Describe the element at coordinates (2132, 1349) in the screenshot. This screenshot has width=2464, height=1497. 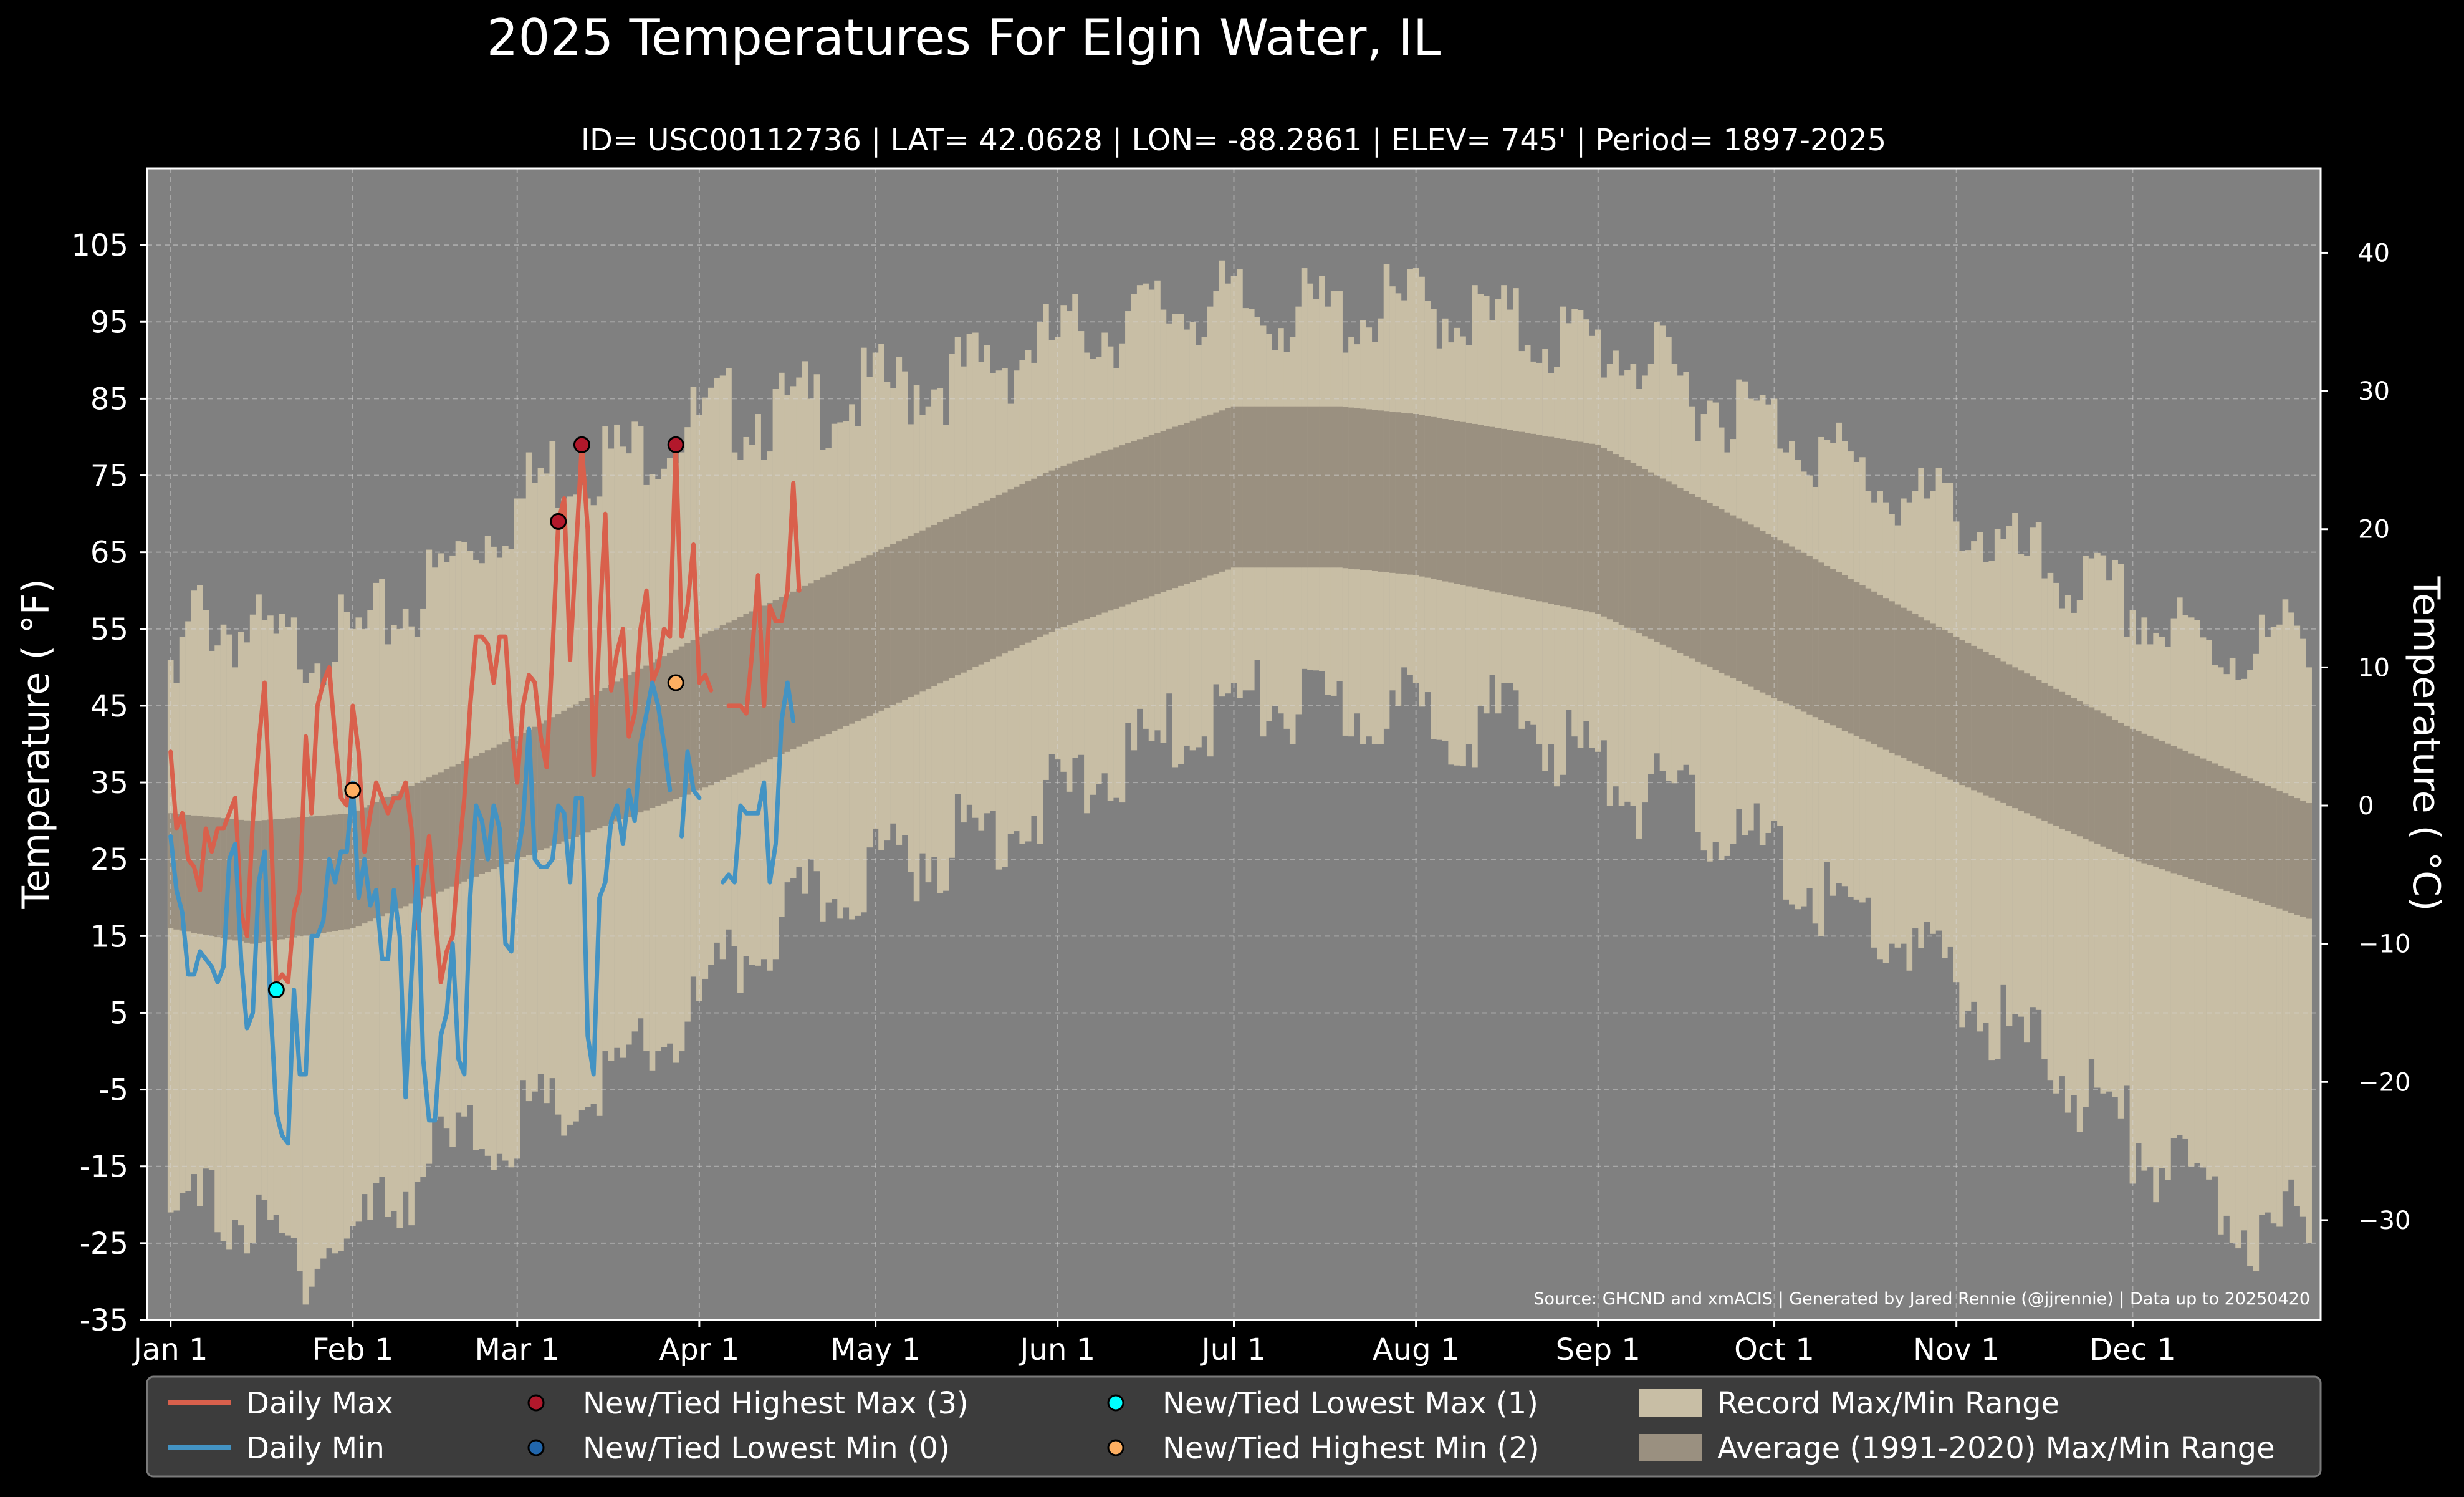
I see `x-tick-label: Dec 1` at that location.